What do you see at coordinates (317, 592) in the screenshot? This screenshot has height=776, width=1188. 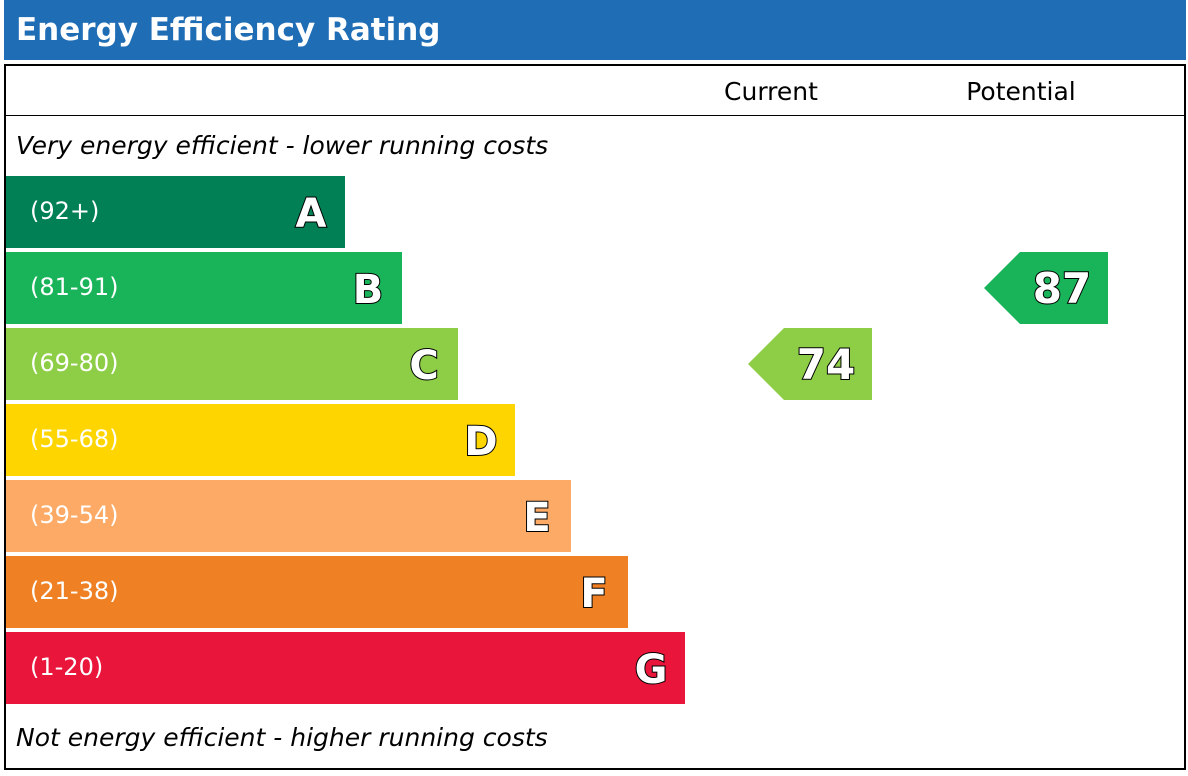 I see `band-f: (21-38) F` at bounding box center [317, 592].